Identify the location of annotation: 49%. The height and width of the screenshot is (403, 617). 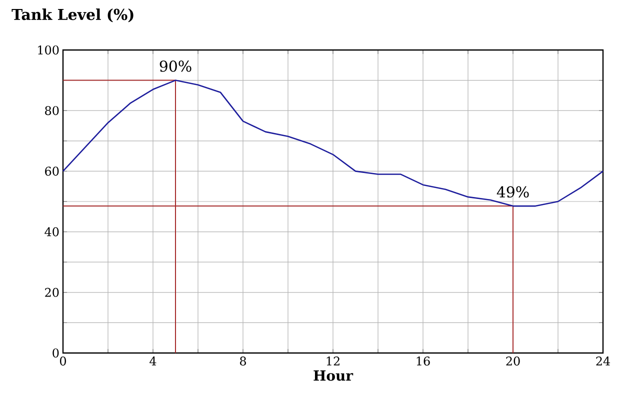
(512, 192).